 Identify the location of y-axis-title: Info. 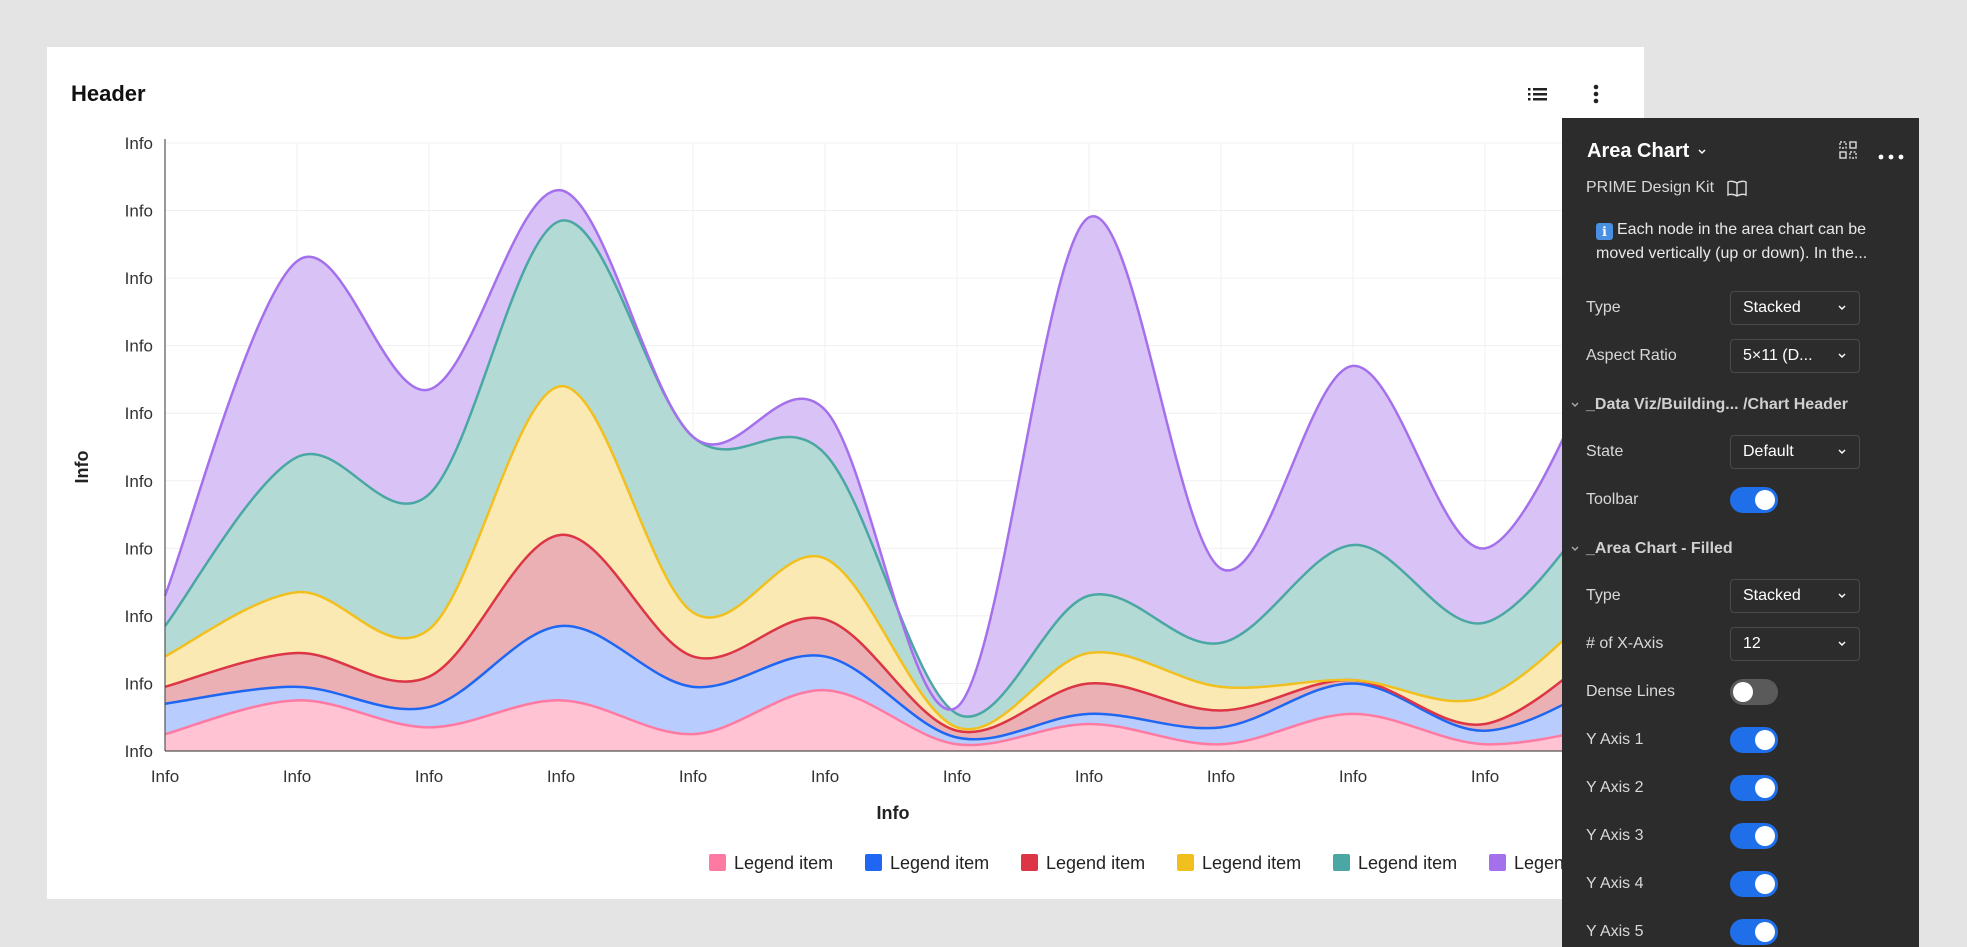
(82, 467).